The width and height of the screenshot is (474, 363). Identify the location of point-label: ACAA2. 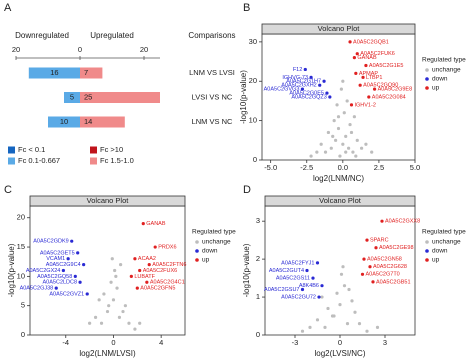
(147, 259).